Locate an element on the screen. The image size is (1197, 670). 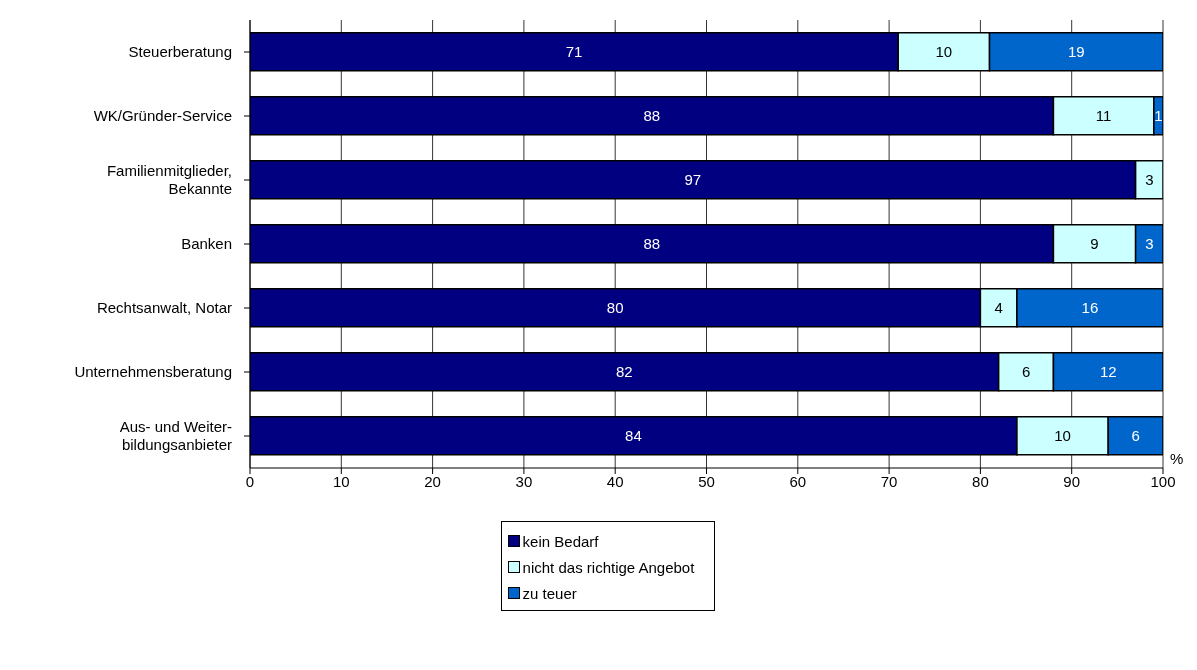
y-tick-label: Rechtsanwalt, Notar is located at coordinates (164, 307).